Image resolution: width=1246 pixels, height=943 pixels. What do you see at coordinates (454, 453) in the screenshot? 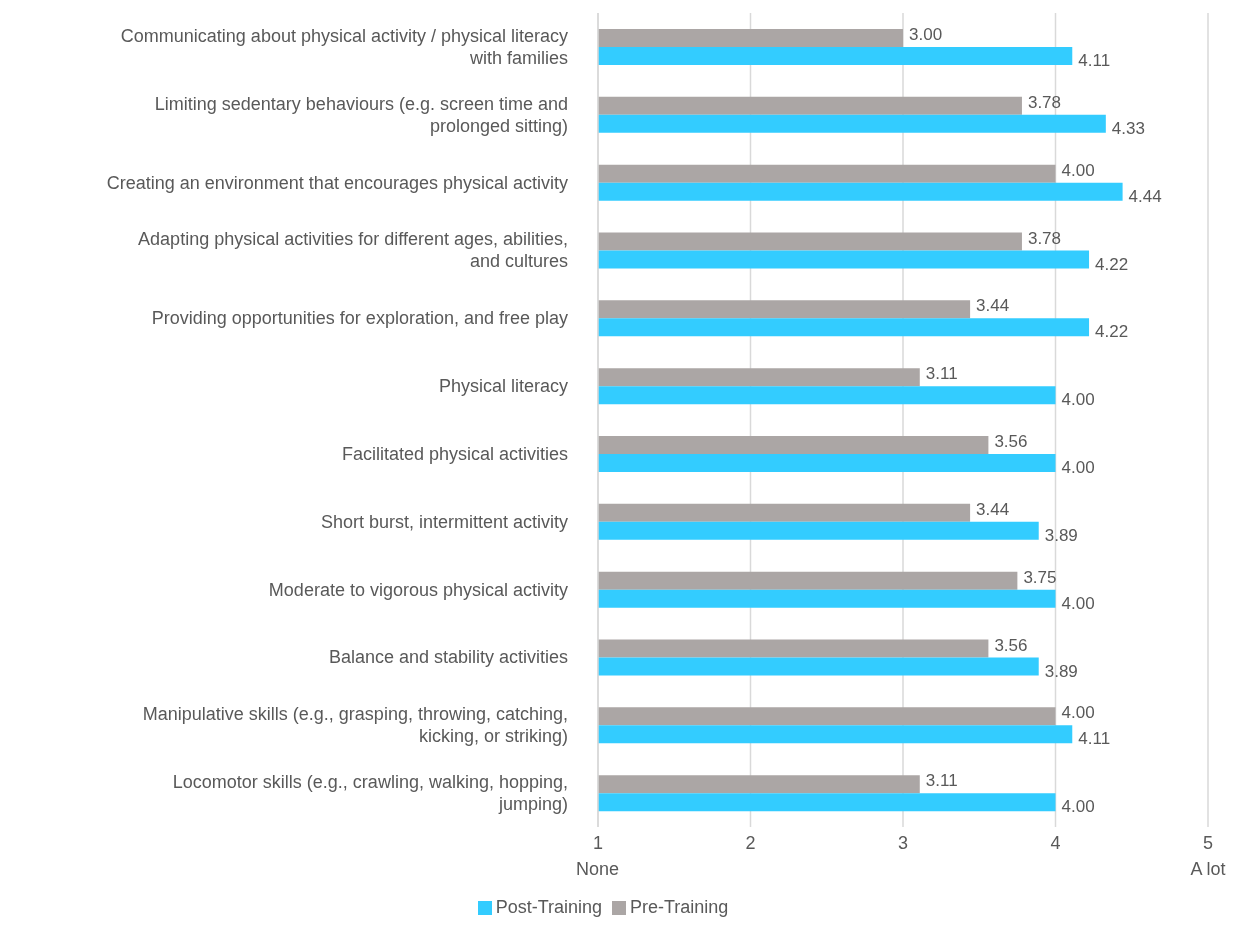
I see `y-tick-label: Facilitated physical activities` at bounding box center [454, 453].